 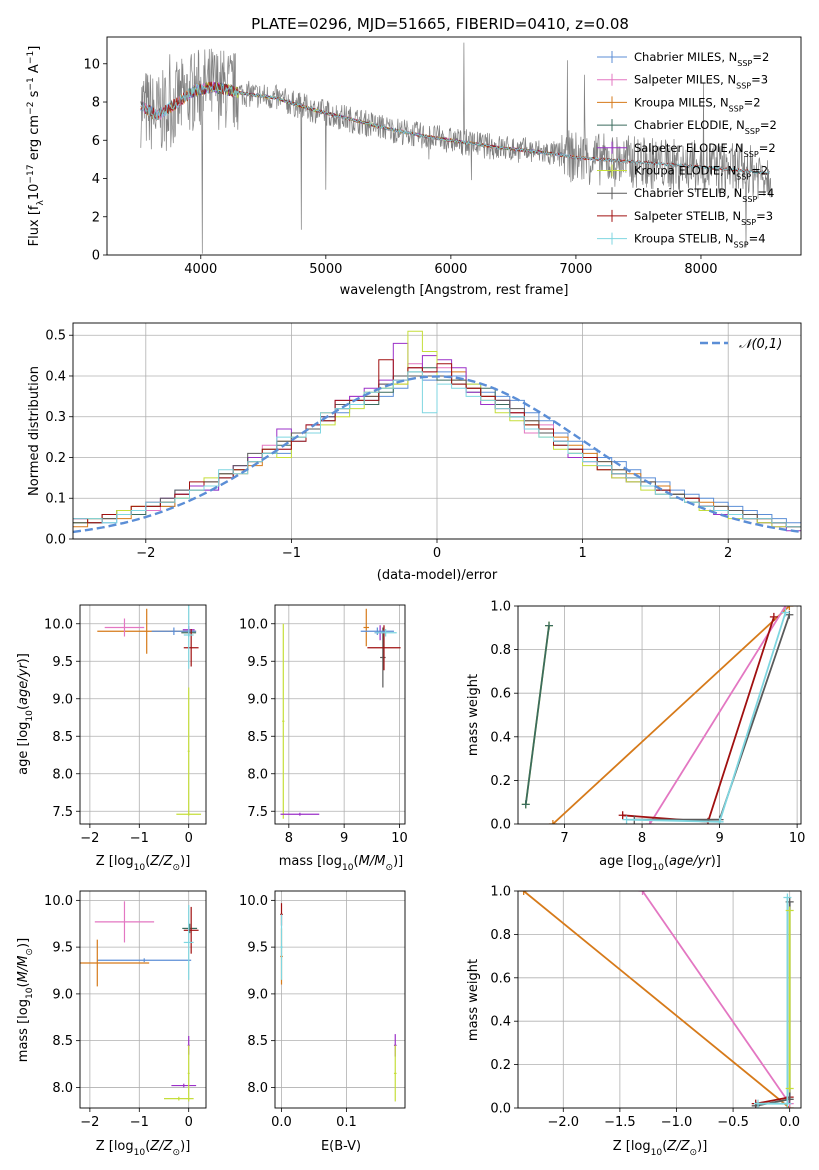 What do you see at coordinates (450, 269) in the screenshot?
I see `x-tick-label: 6000` at bounding box center [450, 269].